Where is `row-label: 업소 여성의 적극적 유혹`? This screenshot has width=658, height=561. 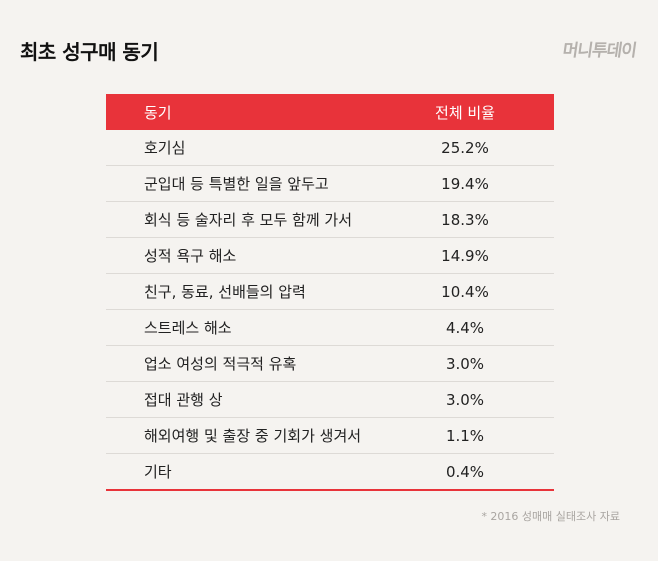 row-label: 업소 여성의 적극적 유혹 is located at coordinates (220, 364).